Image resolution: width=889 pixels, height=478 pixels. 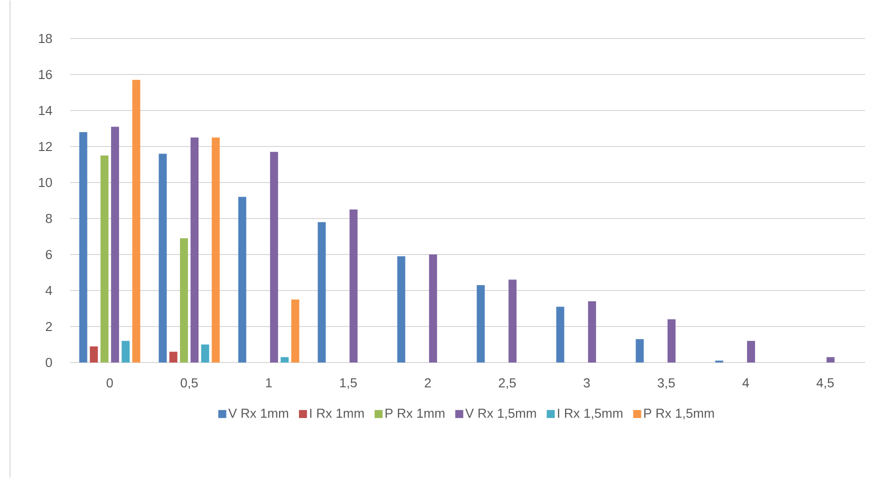 What do you see at coordinates (45, 39) in the screenshot?
I see `y-tick-label: 18` at bounding box center [45, 39].